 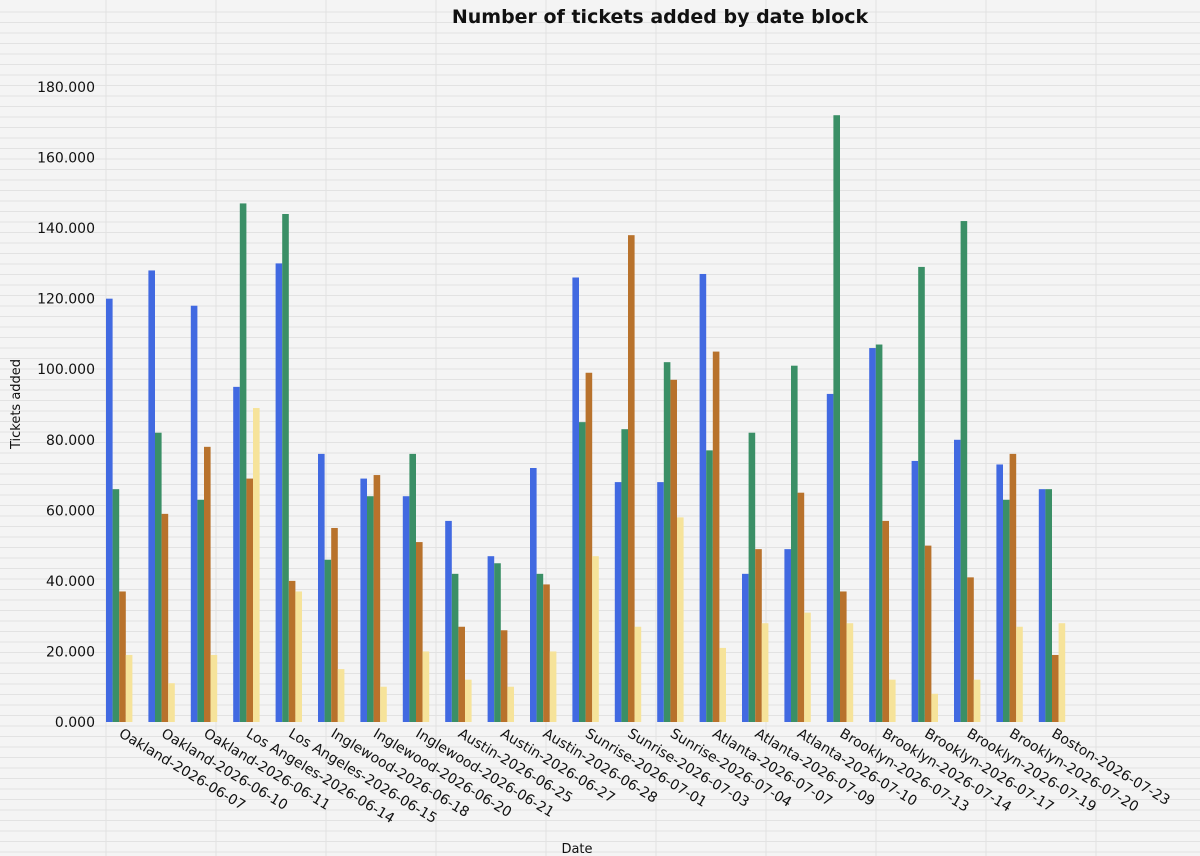 What do you see at coordinates (151, 496) in the screenshot?
I see `bar-oakland-2026-06-10-s1` at bounding box center [151, 496].